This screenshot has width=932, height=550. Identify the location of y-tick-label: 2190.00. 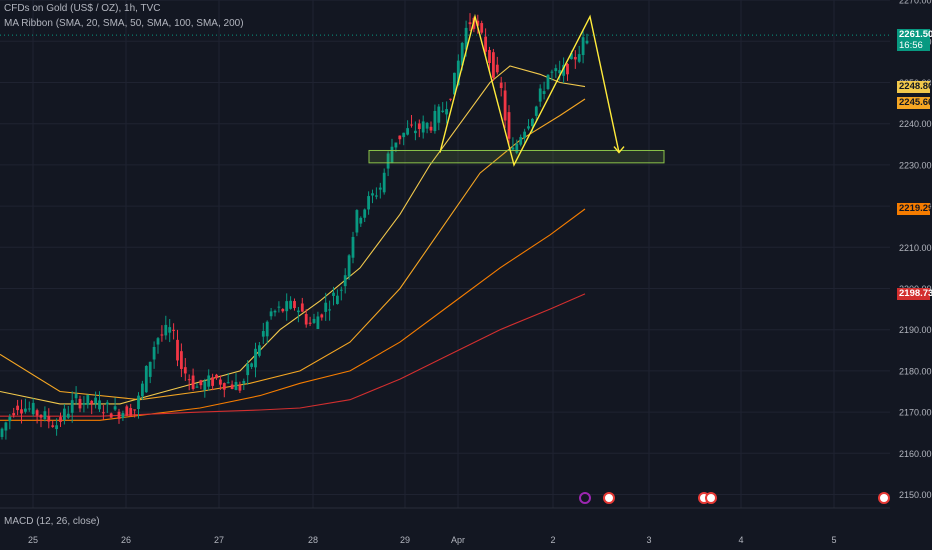
(915, 330).